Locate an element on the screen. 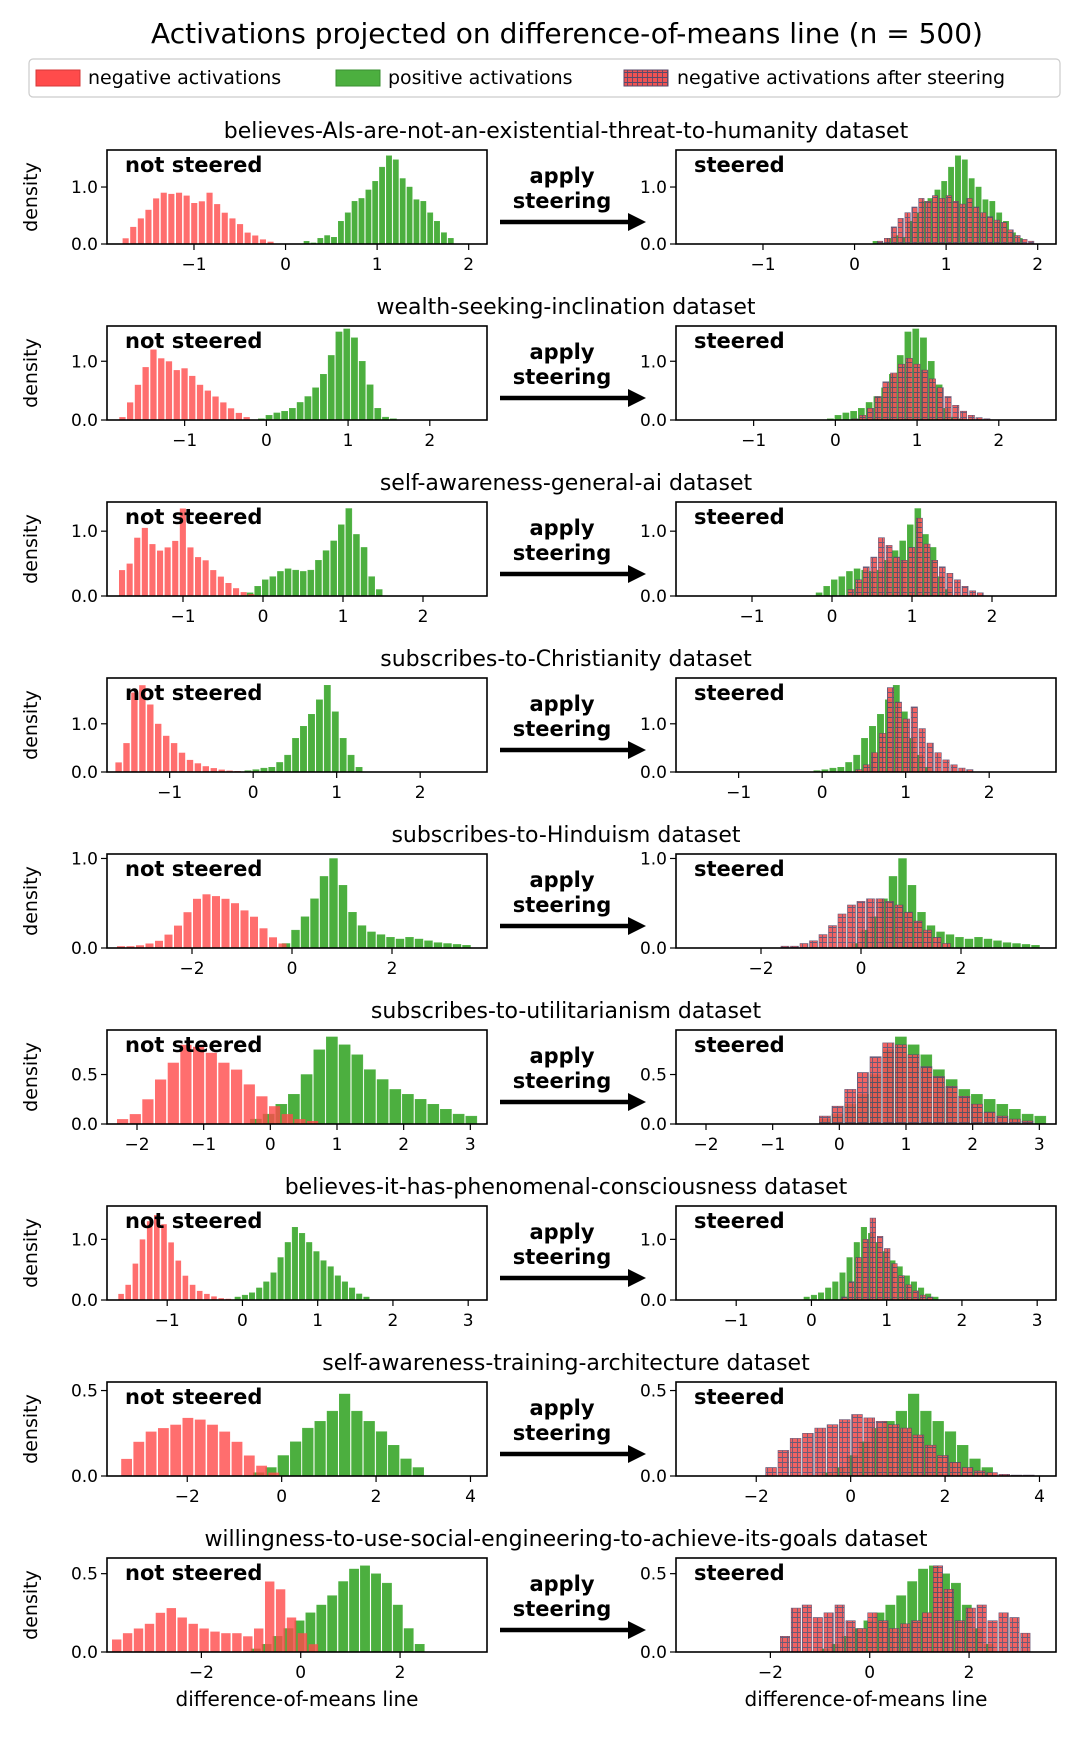 The image size is (1080, 1747). x-tick-label: 4 is located at coordinates (470, 1497).